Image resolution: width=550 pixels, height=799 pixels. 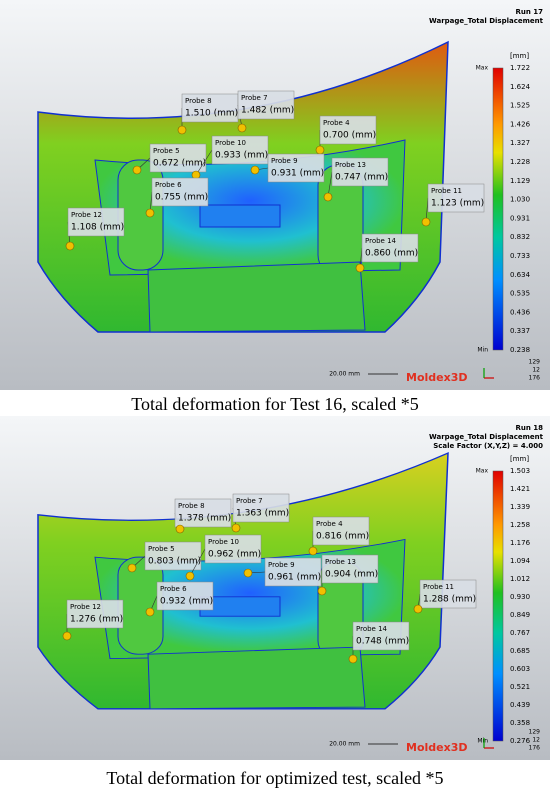 I want to click on probe-value: 0.933 (mm), so click(x=241, y=156).